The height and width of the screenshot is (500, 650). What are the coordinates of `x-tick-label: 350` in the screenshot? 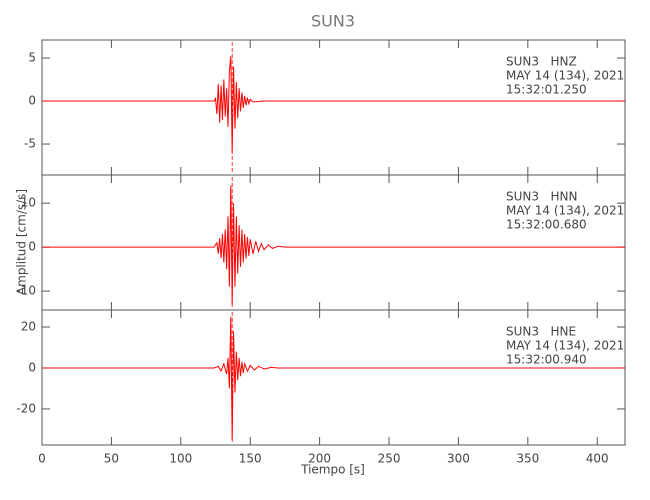 It's located at (527, 459).